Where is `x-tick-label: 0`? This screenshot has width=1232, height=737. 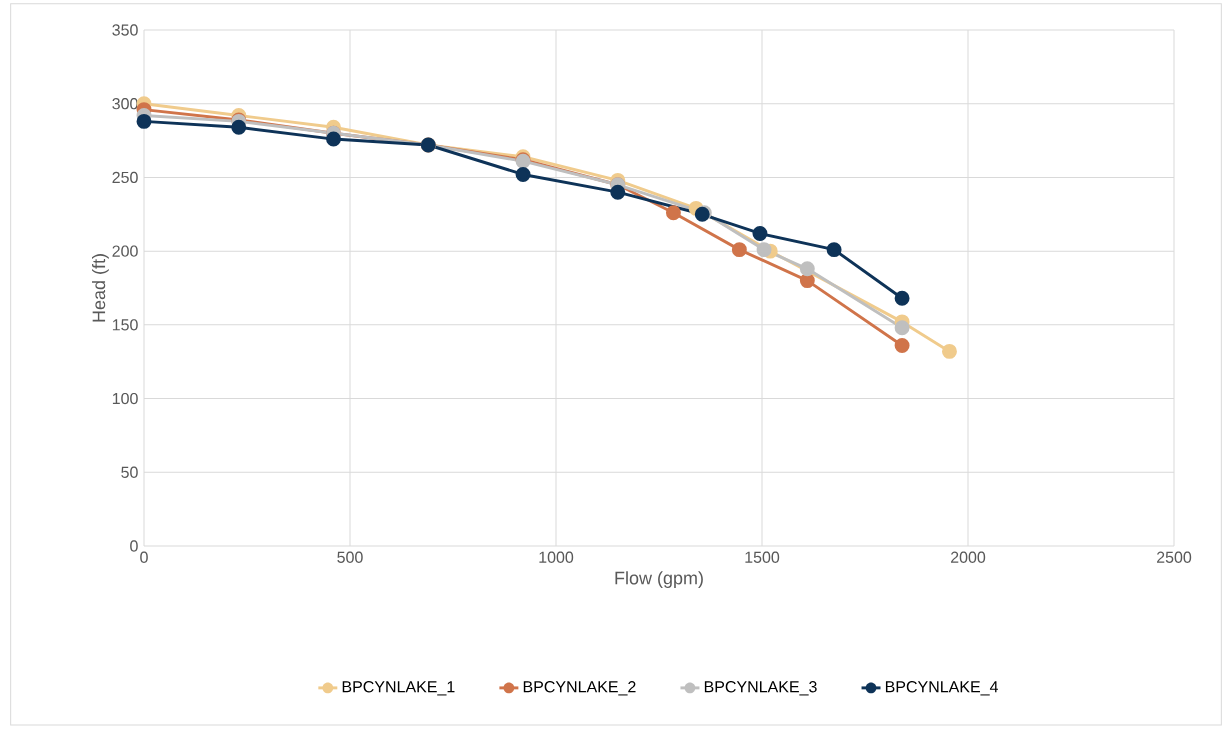
x-tick-label: 0 is located at coordinates (144, 557).